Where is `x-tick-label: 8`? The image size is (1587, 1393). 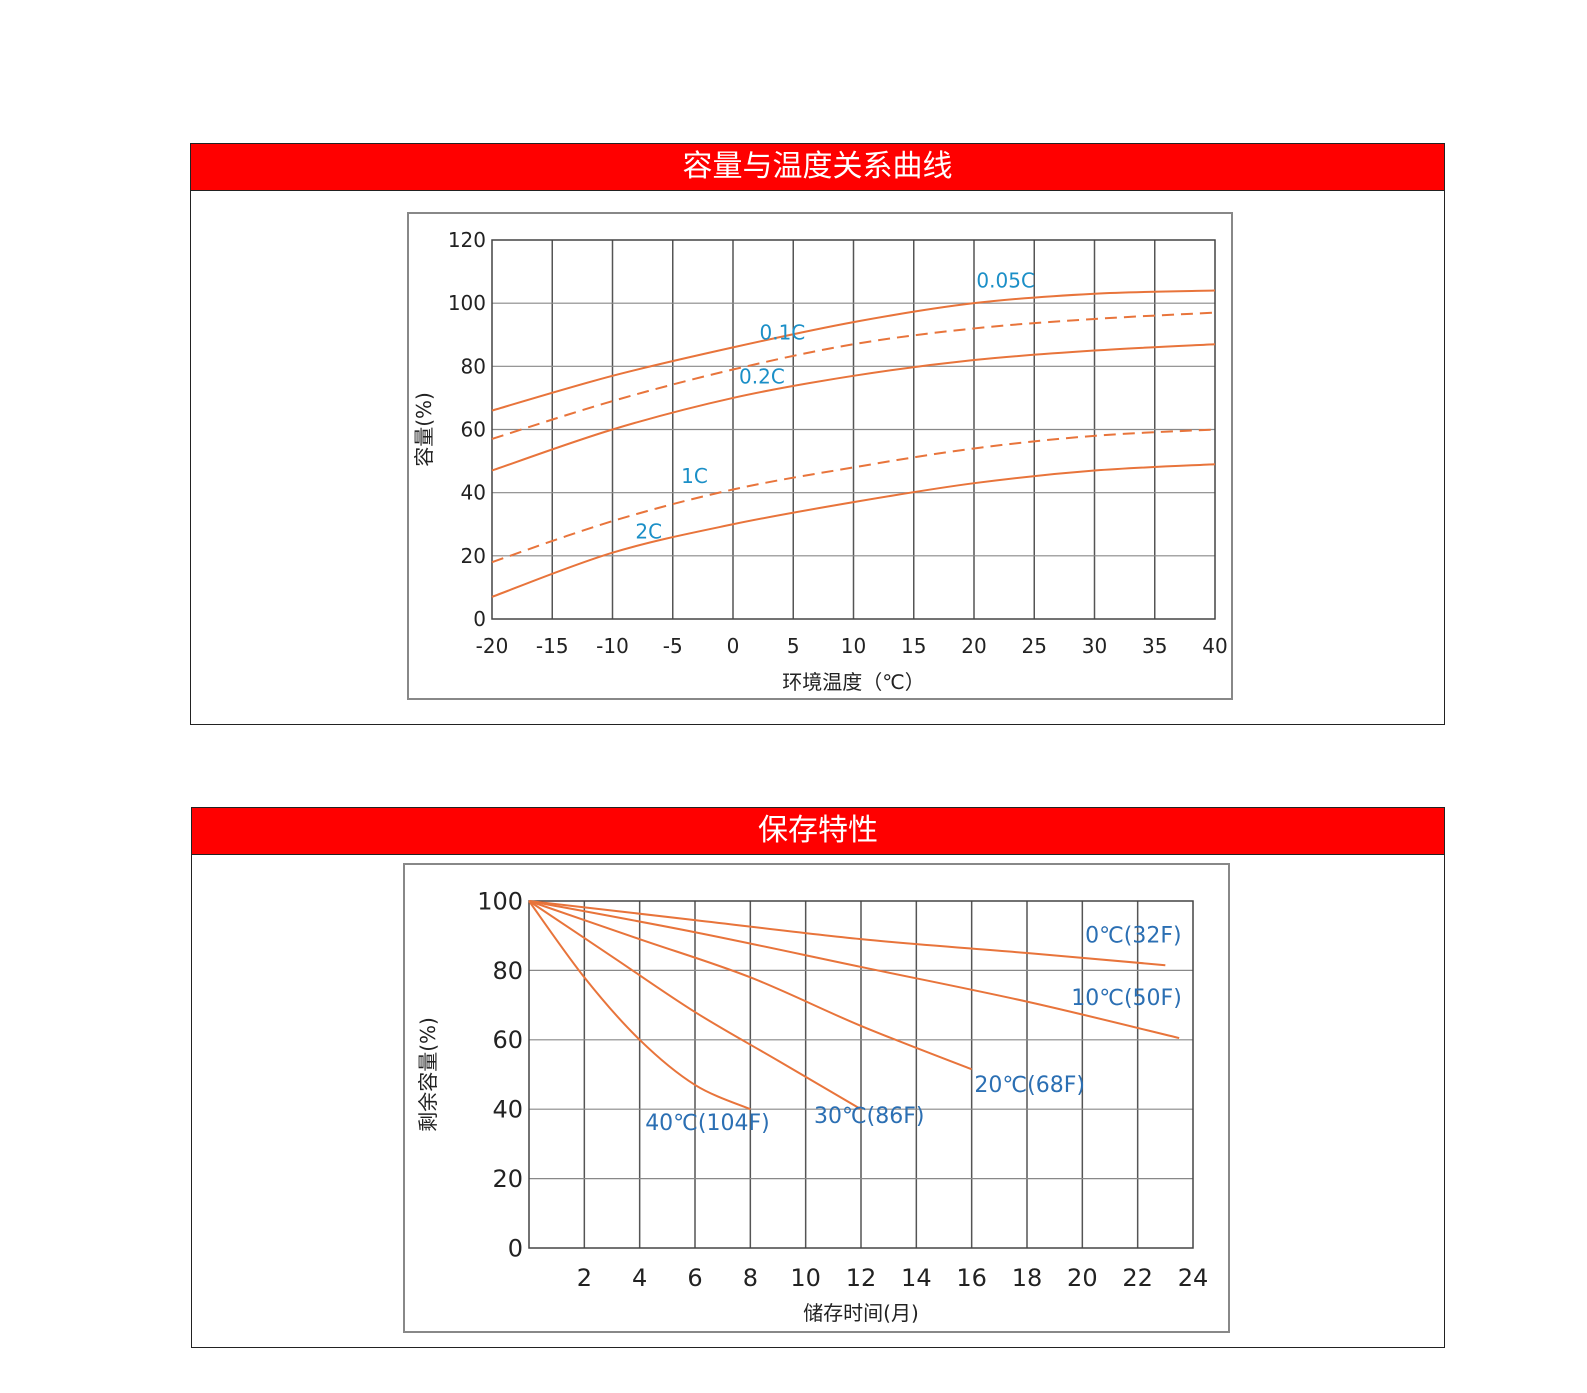 x-tick-label: 8 is located at coordinates (750, 1278).